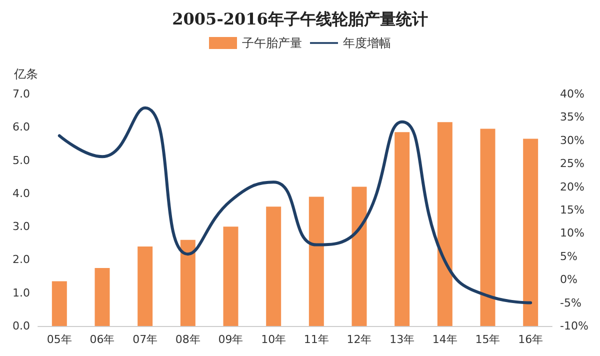 Image resolution: width=600 pixels, height=356 pixels. What do you see at coordinates (21, 326) in the screenshot?
I see `y-tick-label: 0.0` at bounding box center [21, 326].